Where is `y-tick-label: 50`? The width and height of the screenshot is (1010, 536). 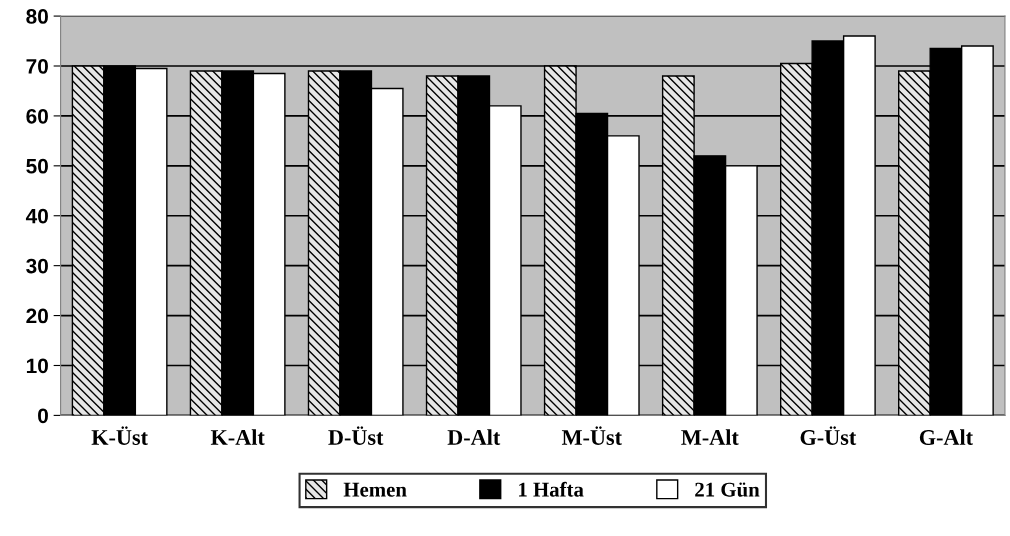 y-tick-label: 50 is located at coordinates (37, 166).